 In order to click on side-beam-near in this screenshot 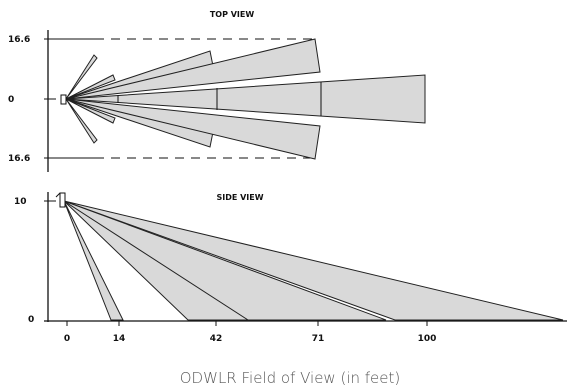, I will do `click(93, 260)`.